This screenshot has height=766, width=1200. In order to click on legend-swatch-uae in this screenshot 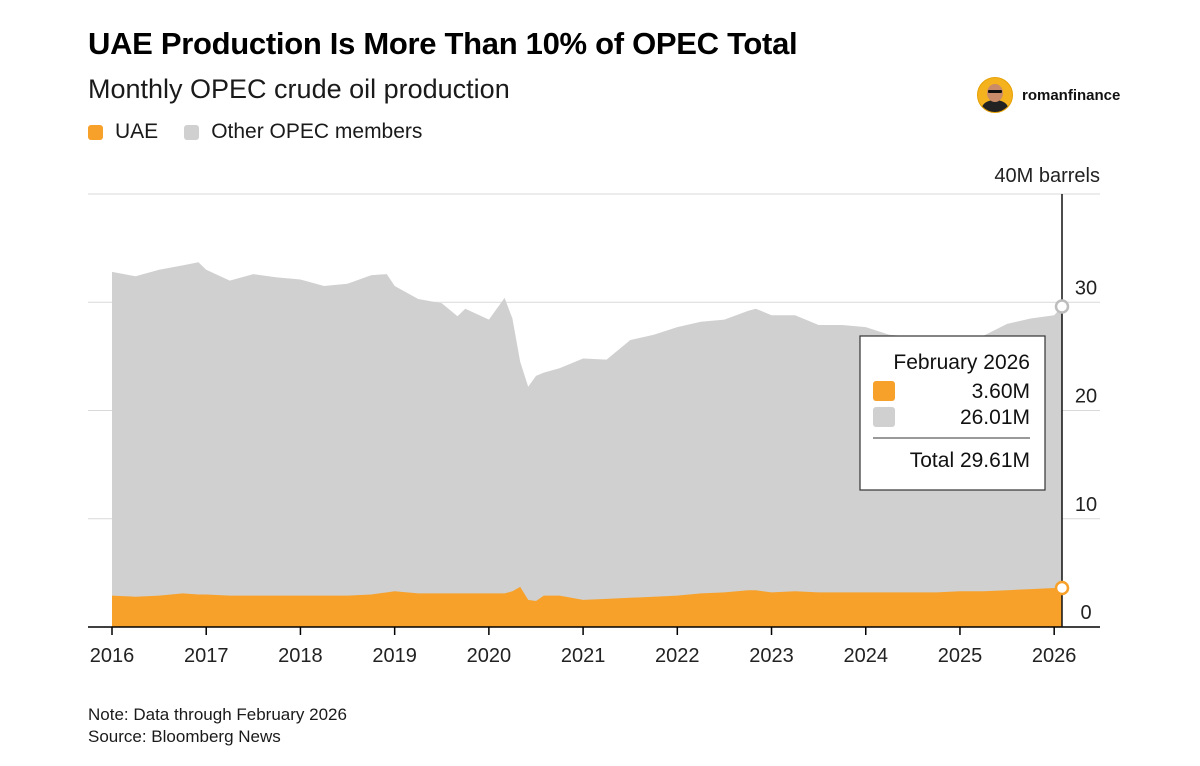, I will do `click(95, 132)`.